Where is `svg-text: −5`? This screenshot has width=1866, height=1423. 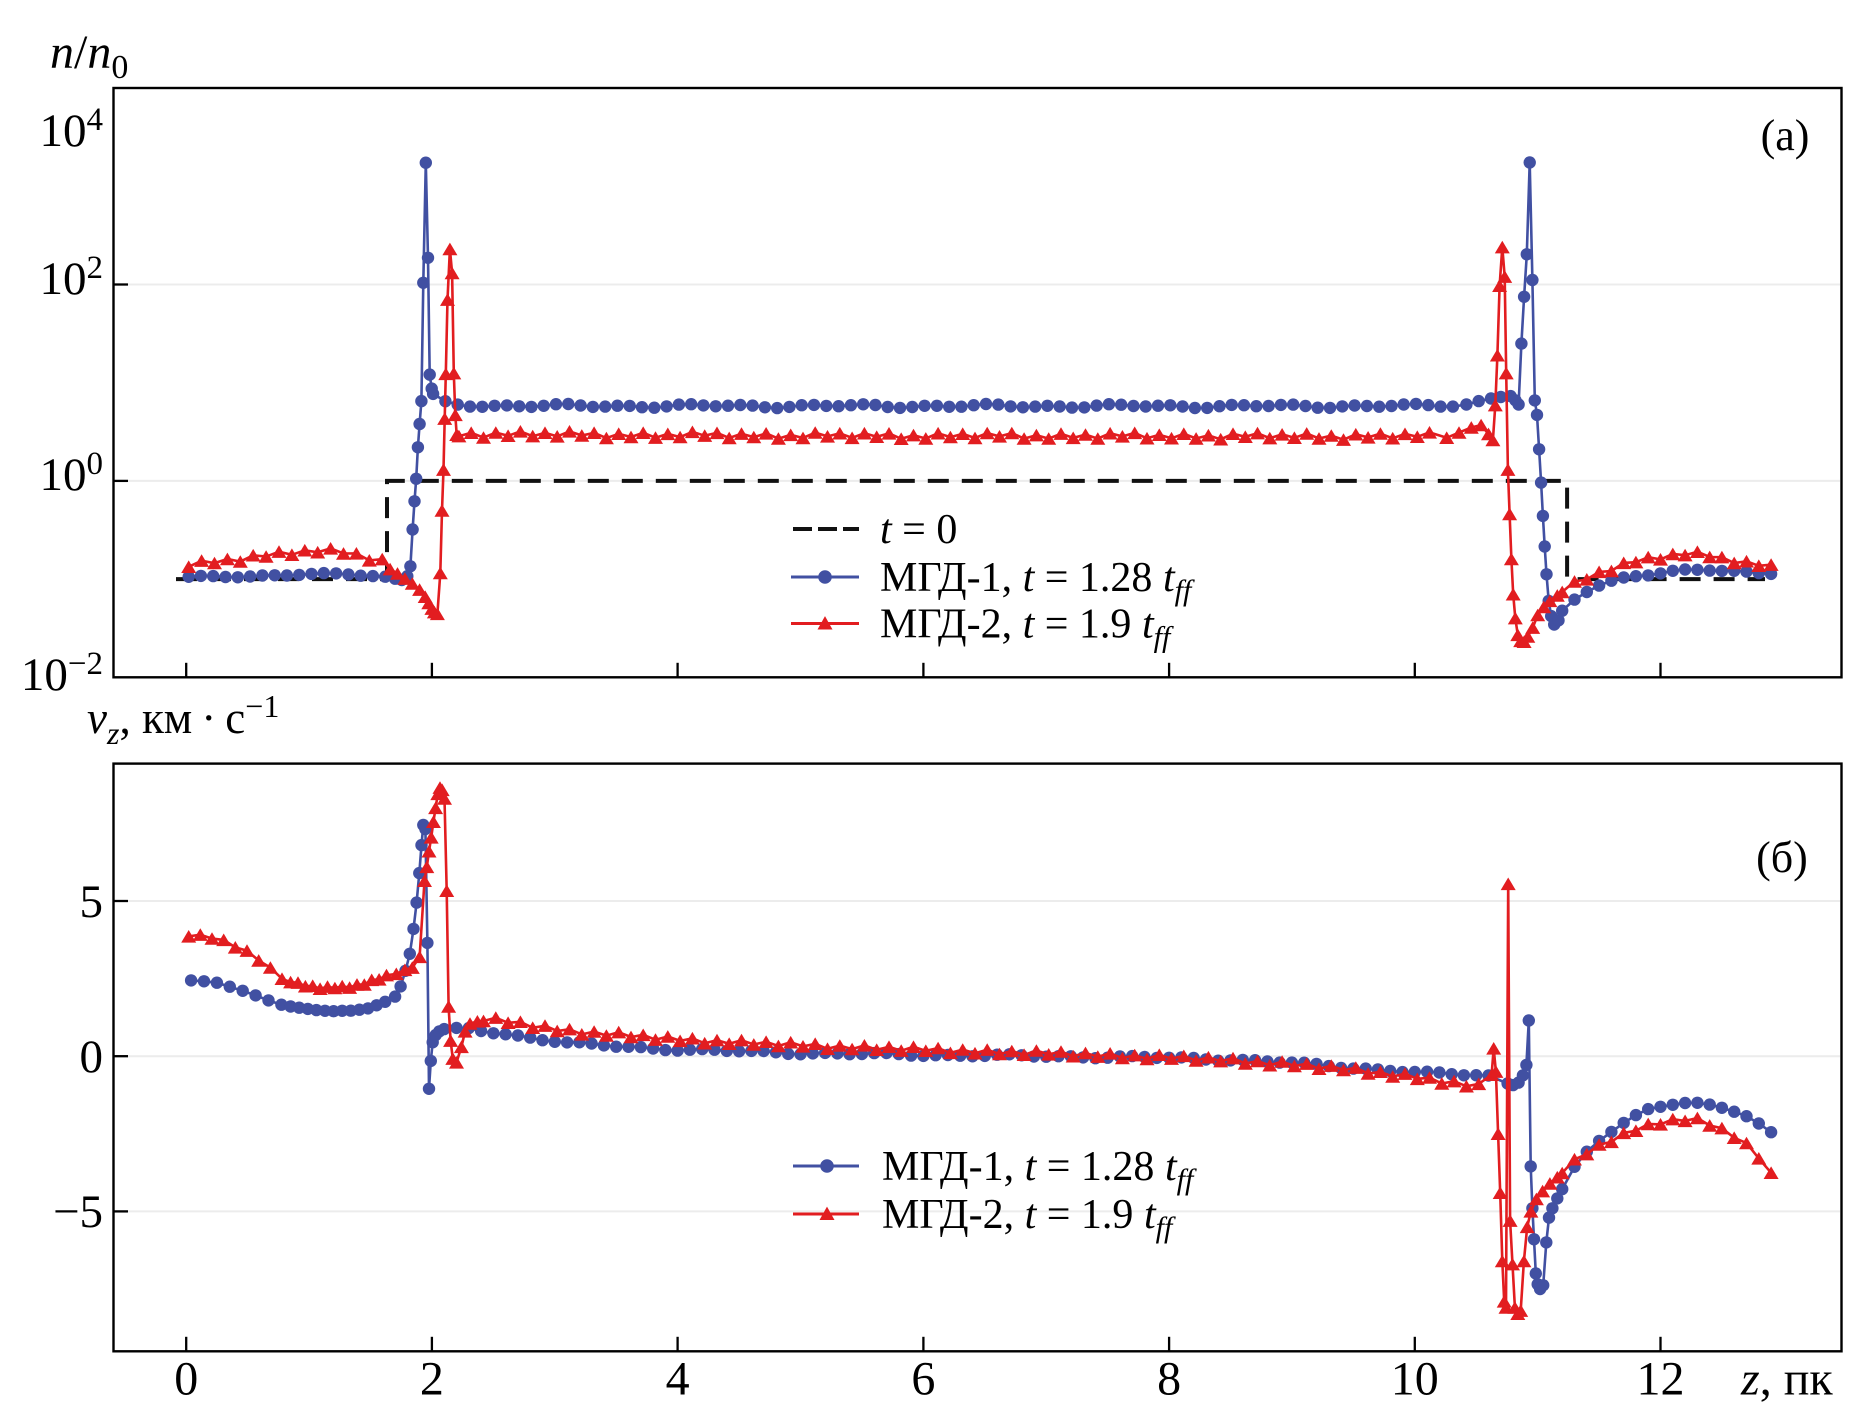
svg-text: −5 is located at coordinates (78, 1212).